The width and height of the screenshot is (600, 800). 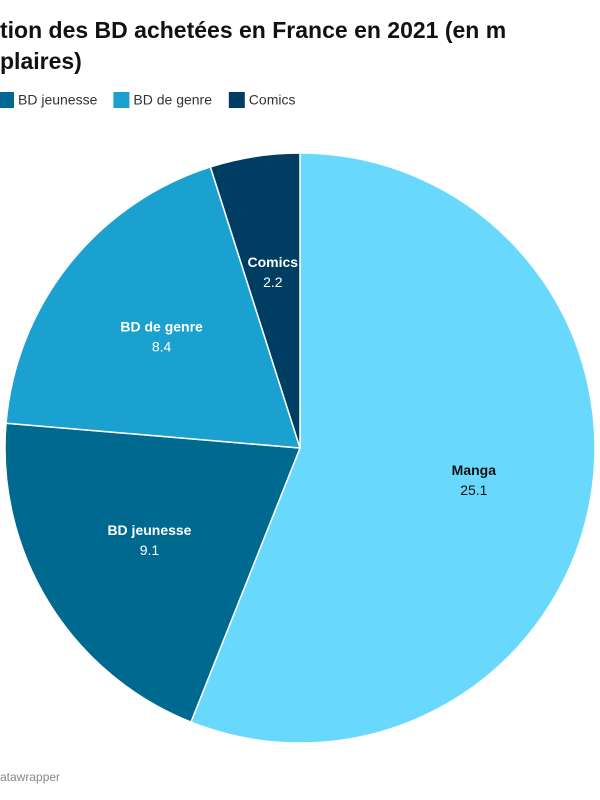 I want to click on legend-label: BD de genre, so click(x=172, y=100).